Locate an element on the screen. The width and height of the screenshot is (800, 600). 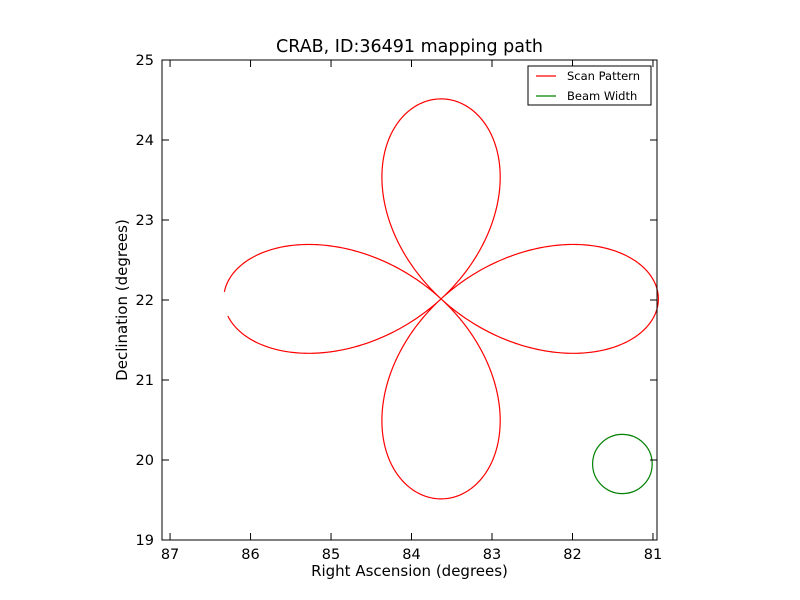
y-tick-label: 24 is located at coordinates (145, 141).